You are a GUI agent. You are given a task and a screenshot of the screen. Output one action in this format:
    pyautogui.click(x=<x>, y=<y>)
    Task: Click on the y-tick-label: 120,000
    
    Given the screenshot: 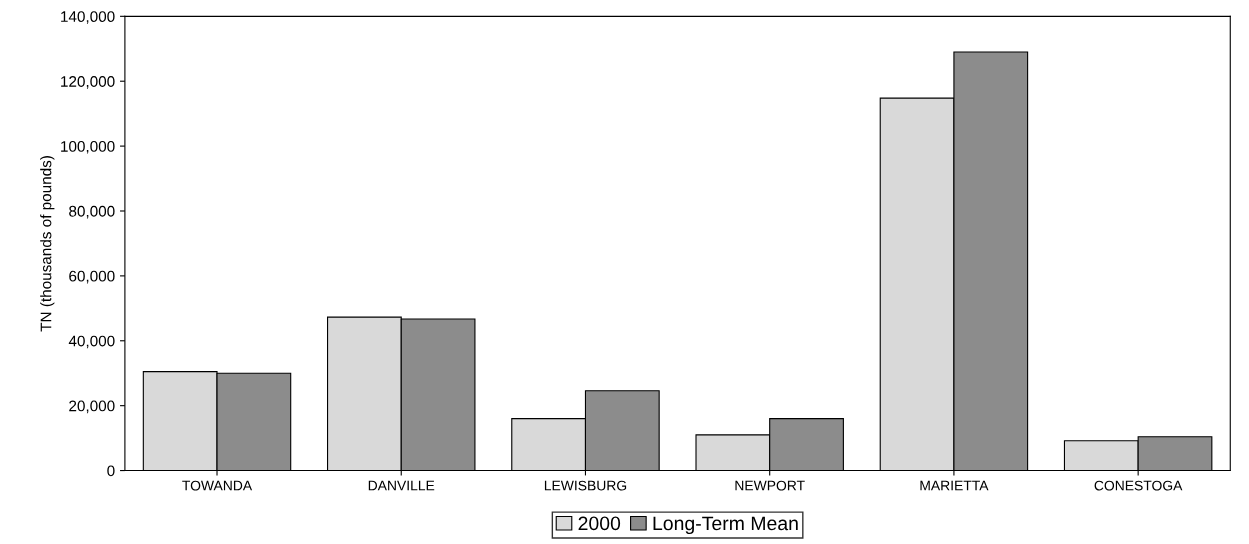 What is the action you would take?
    pyautogui.click(x=88, y=82)
    